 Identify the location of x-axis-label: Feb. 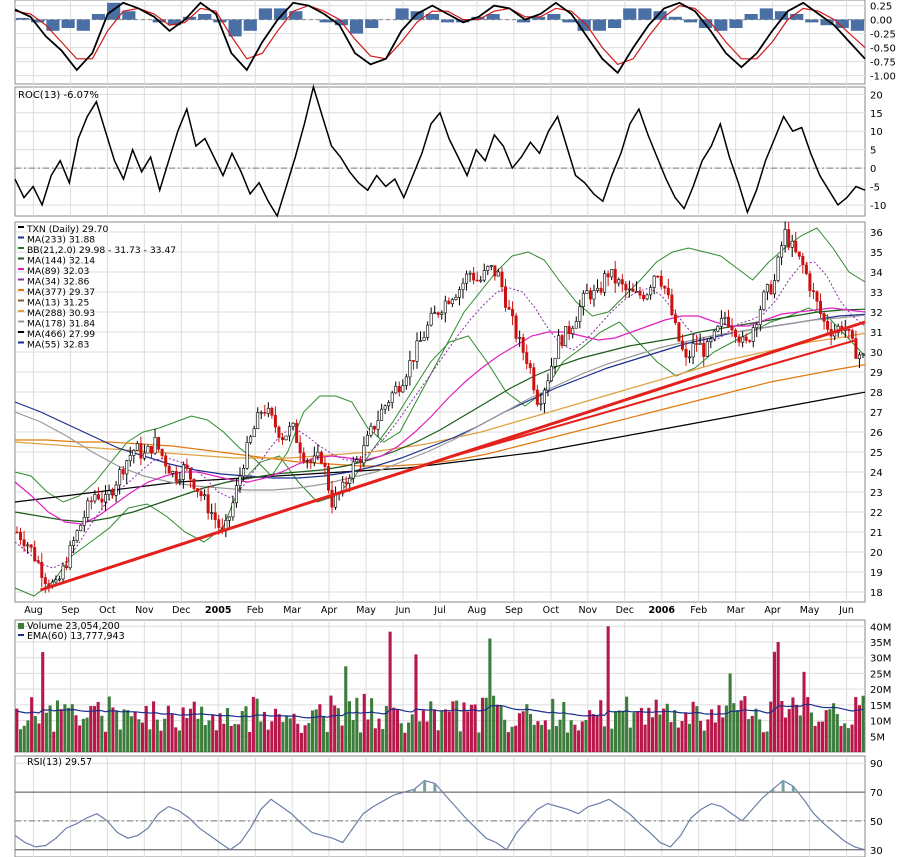
(255, 610).